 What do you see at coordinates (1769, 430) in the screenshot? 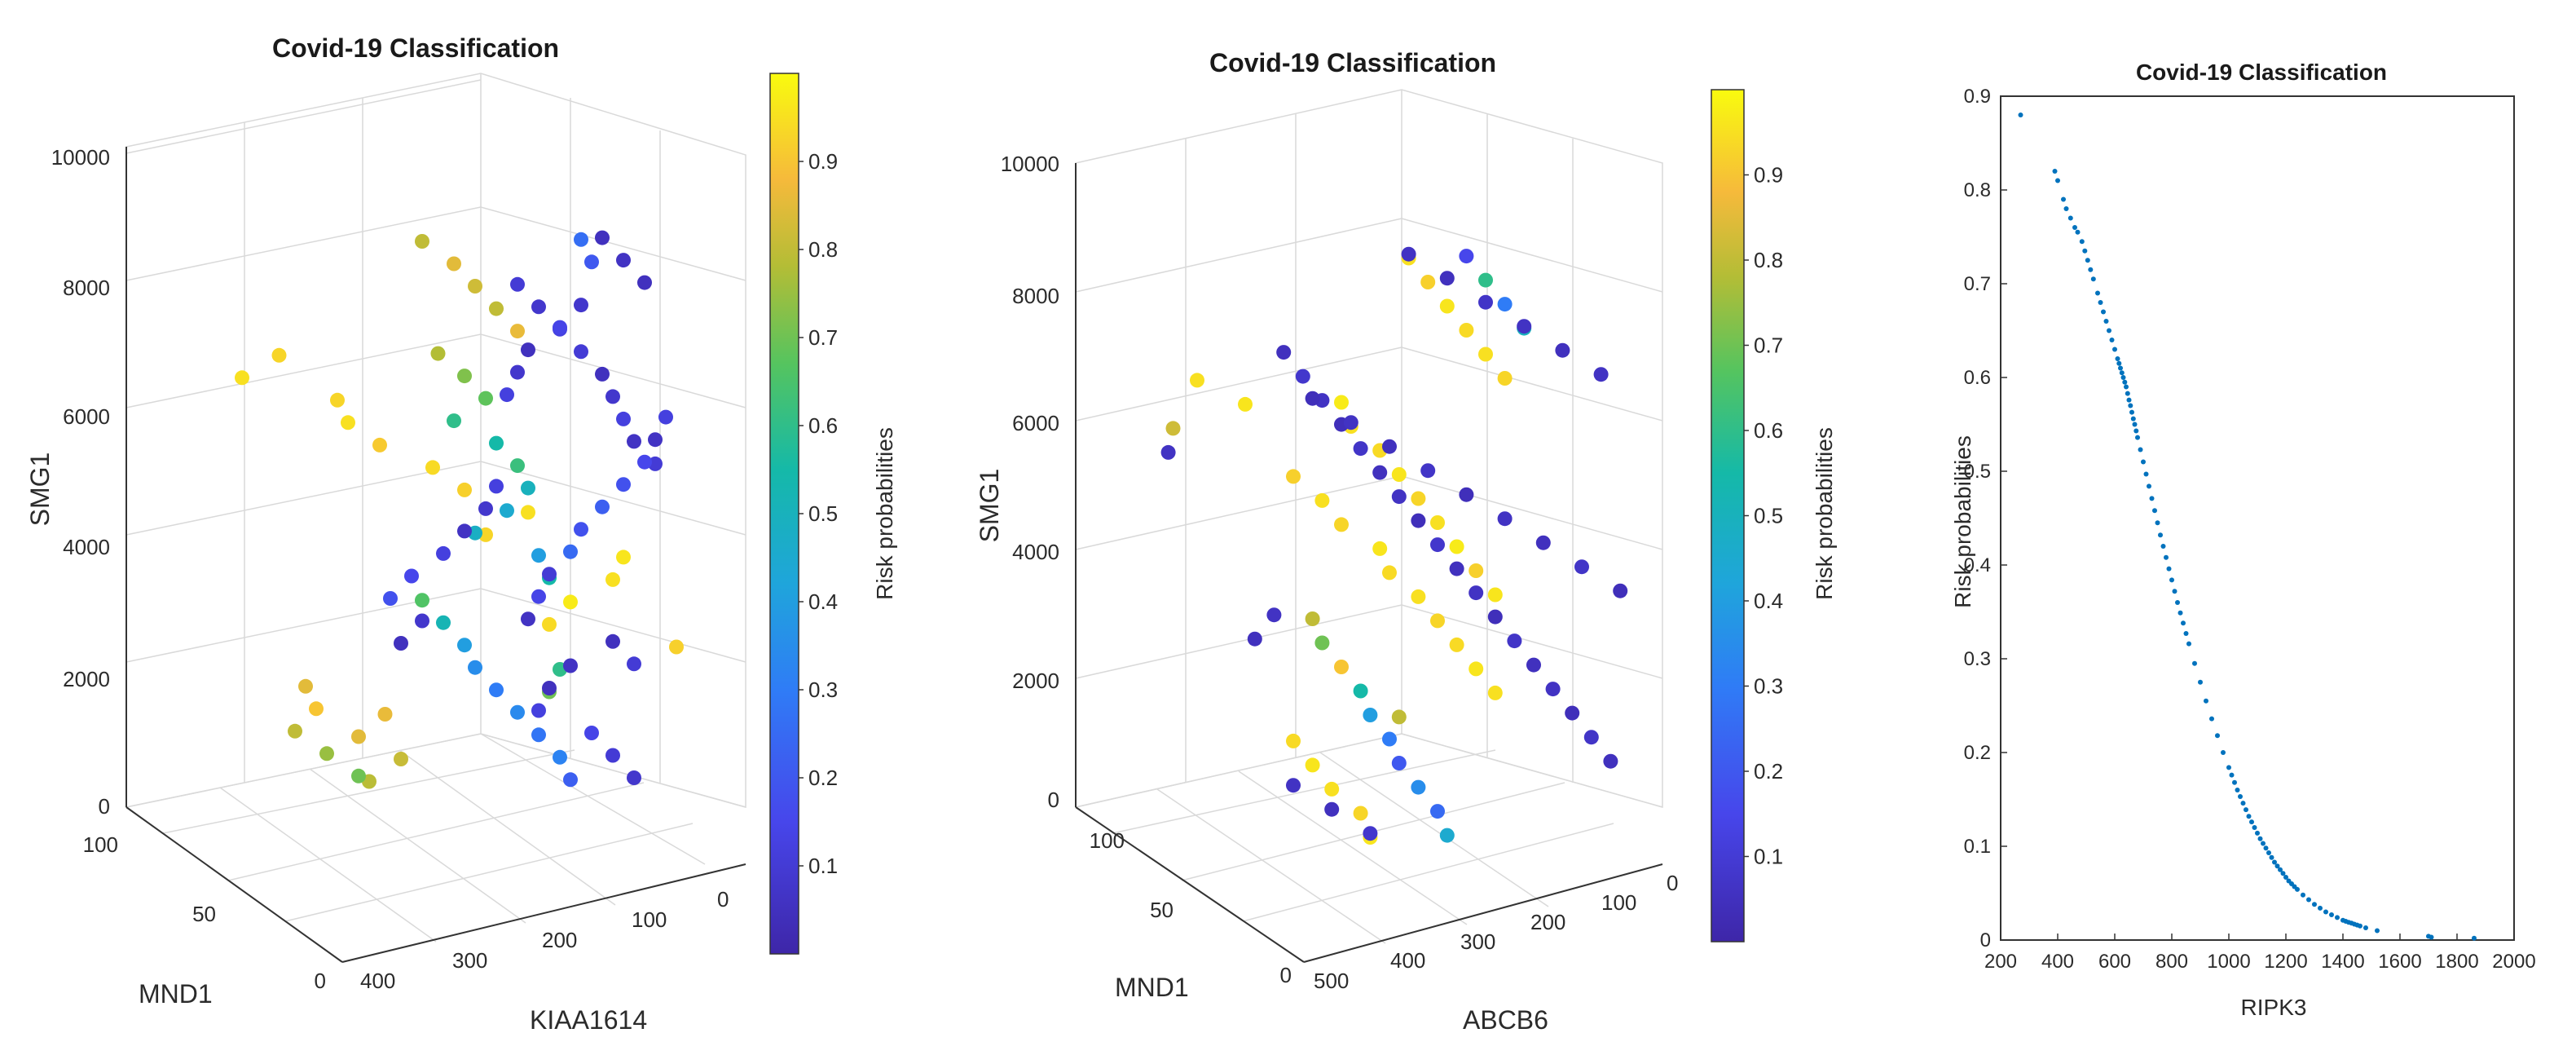
I see `colorbar-tick-label: 0.6` at bounding box center [1769, 430].